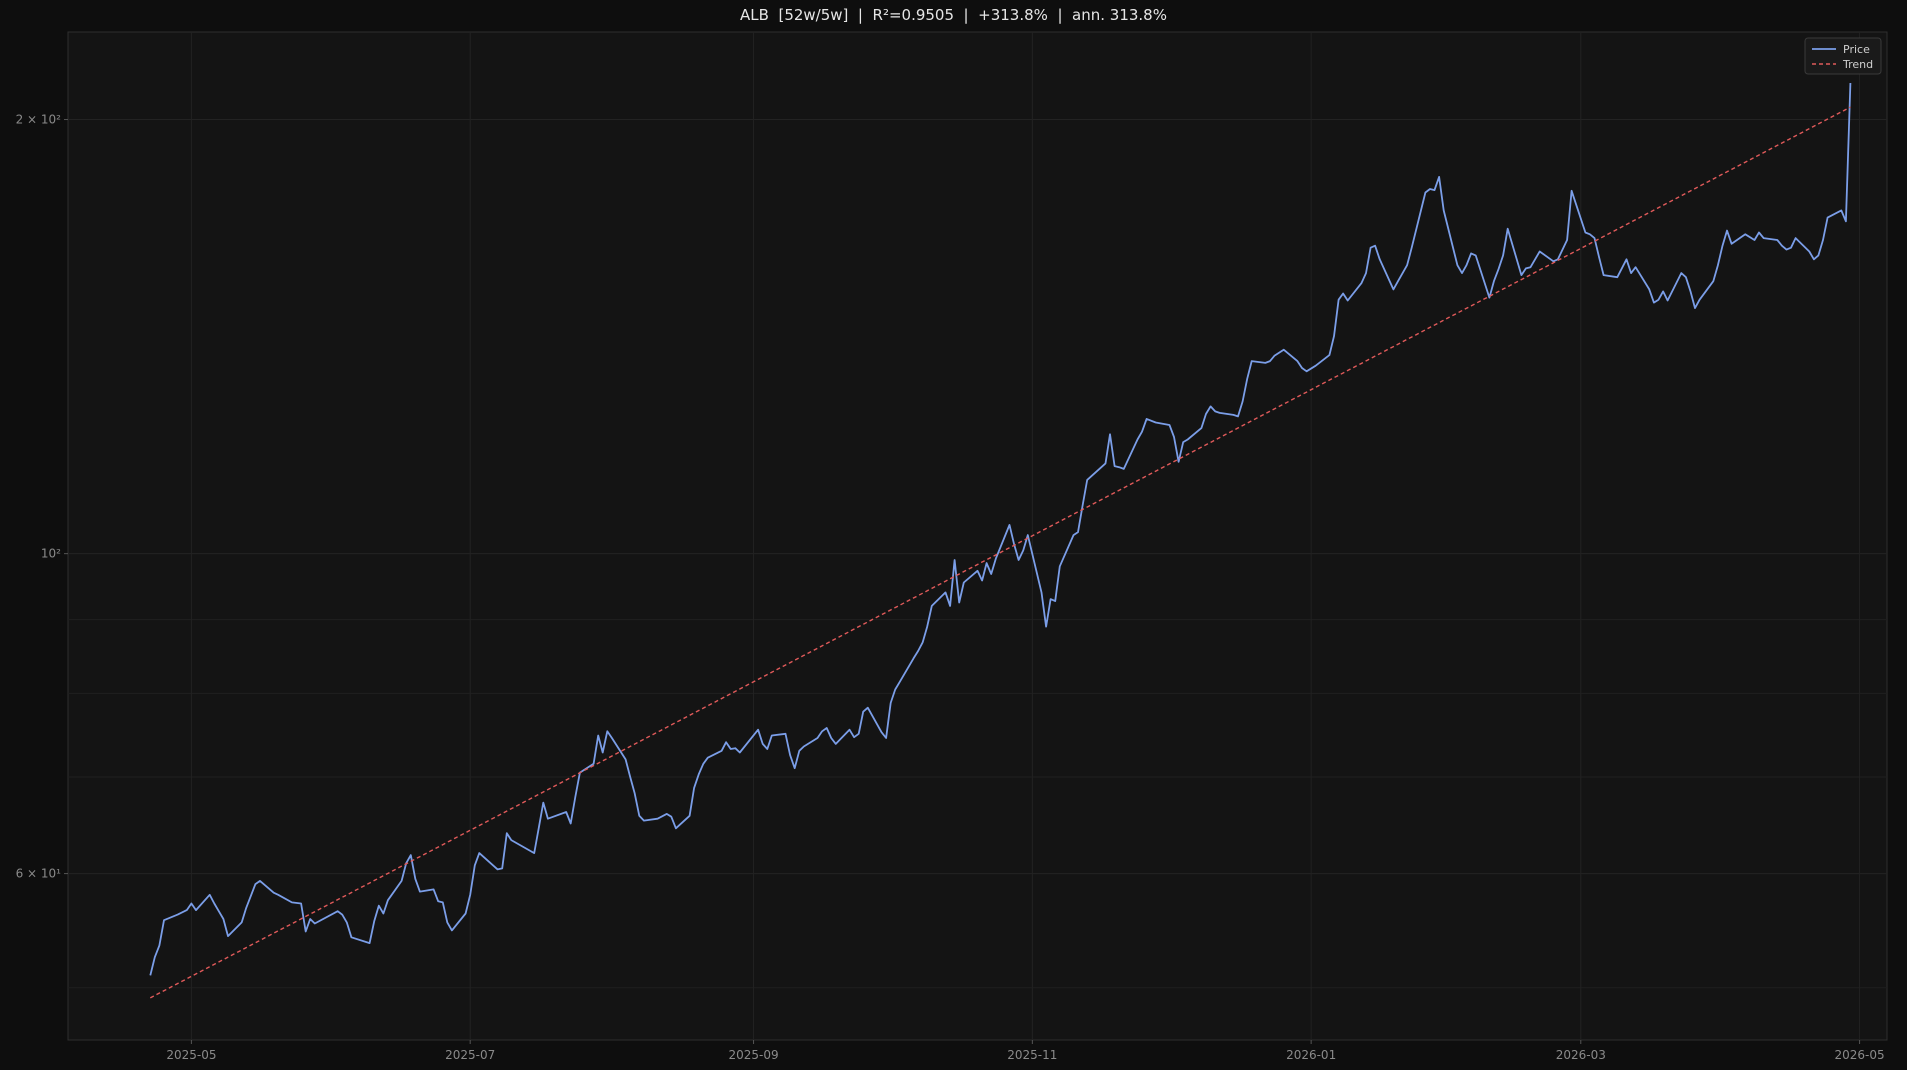  What do you see at coordinates (1311, 1055) in the screenshot?
I see `x-tick-label: 2026-01` at bounding box center [1311, 1055].